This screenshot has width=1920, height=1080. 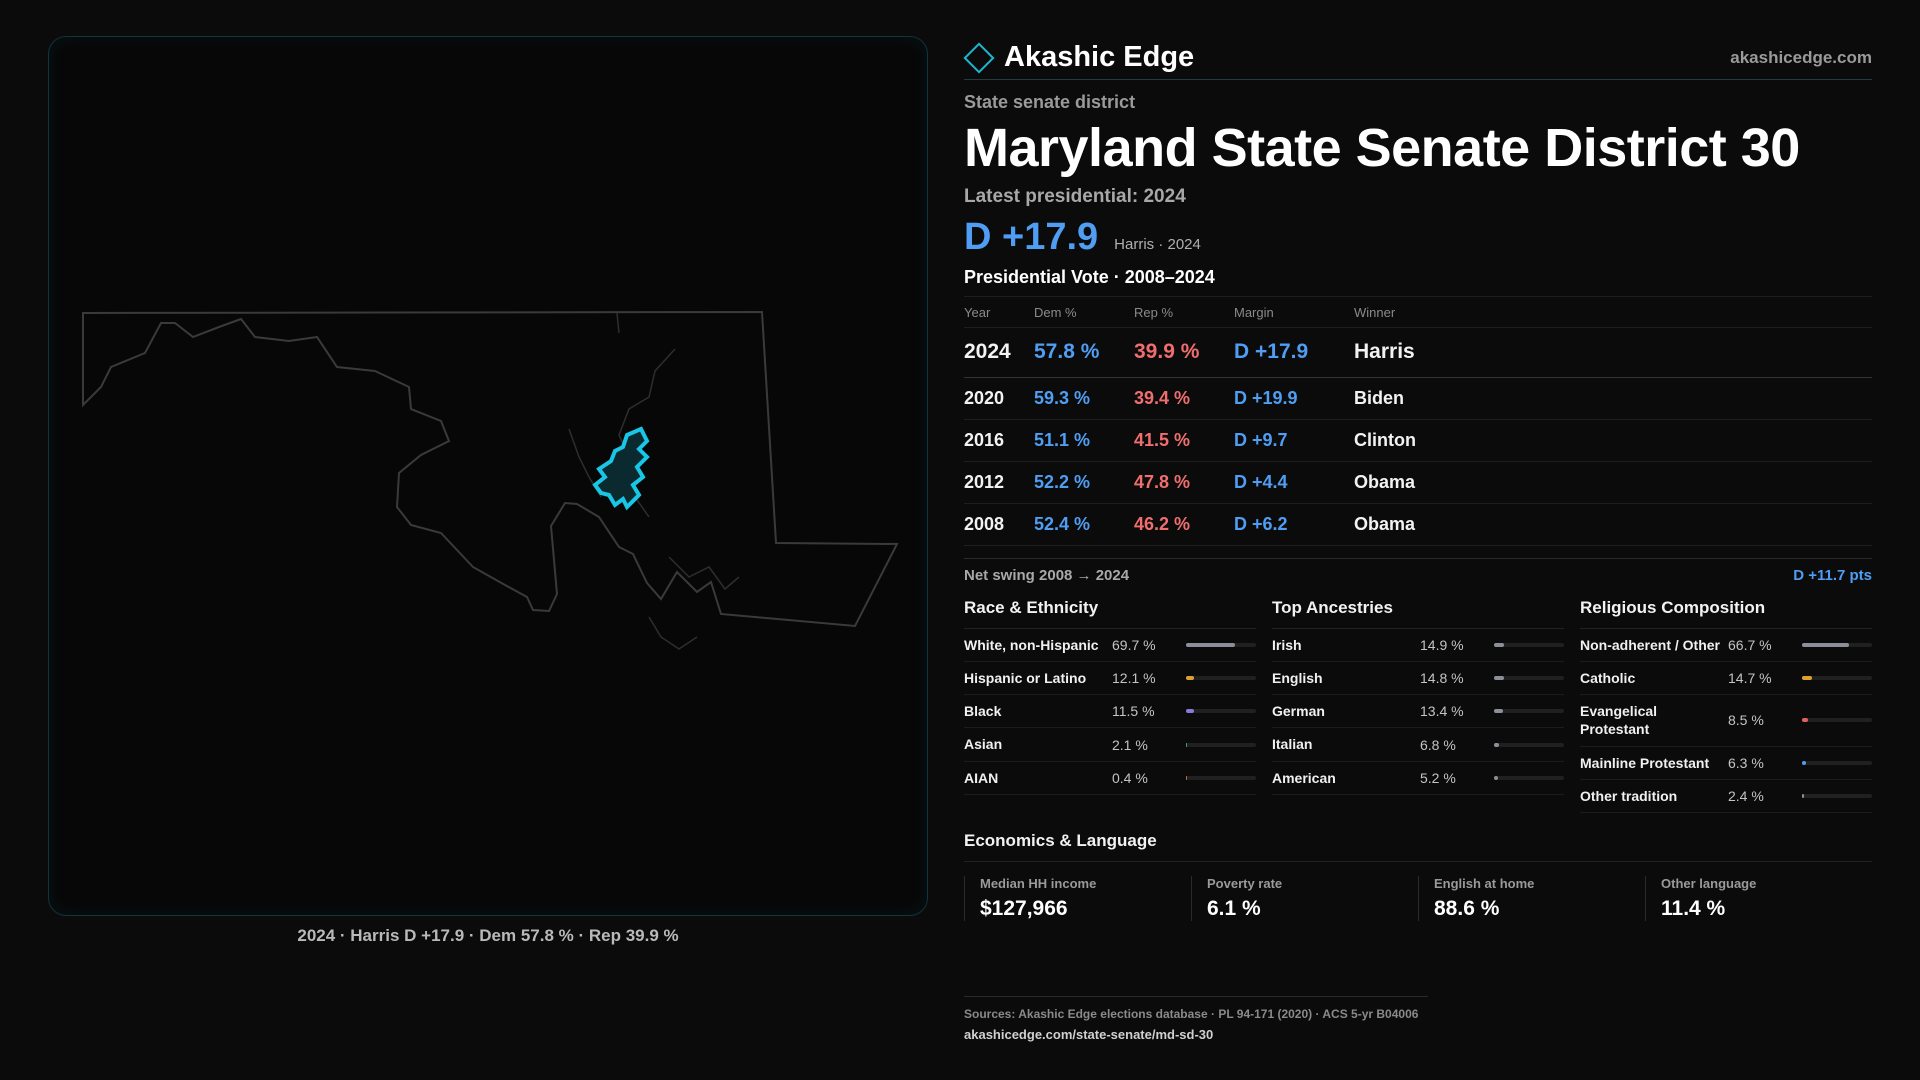 What do you see at coordinates (1438, 744) in the screenshot?
I see `item-value: 6.8 %` at bounding box center [1438, 744].